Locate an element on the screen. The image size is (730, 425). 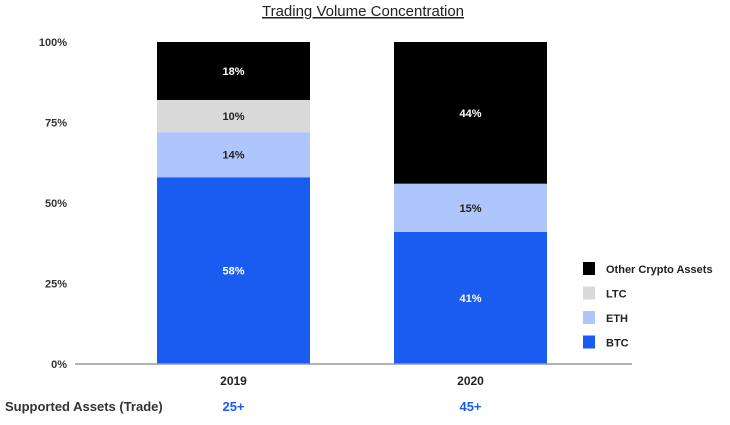
bar-segment-btc-2019 is located at coordinates (233, 270).